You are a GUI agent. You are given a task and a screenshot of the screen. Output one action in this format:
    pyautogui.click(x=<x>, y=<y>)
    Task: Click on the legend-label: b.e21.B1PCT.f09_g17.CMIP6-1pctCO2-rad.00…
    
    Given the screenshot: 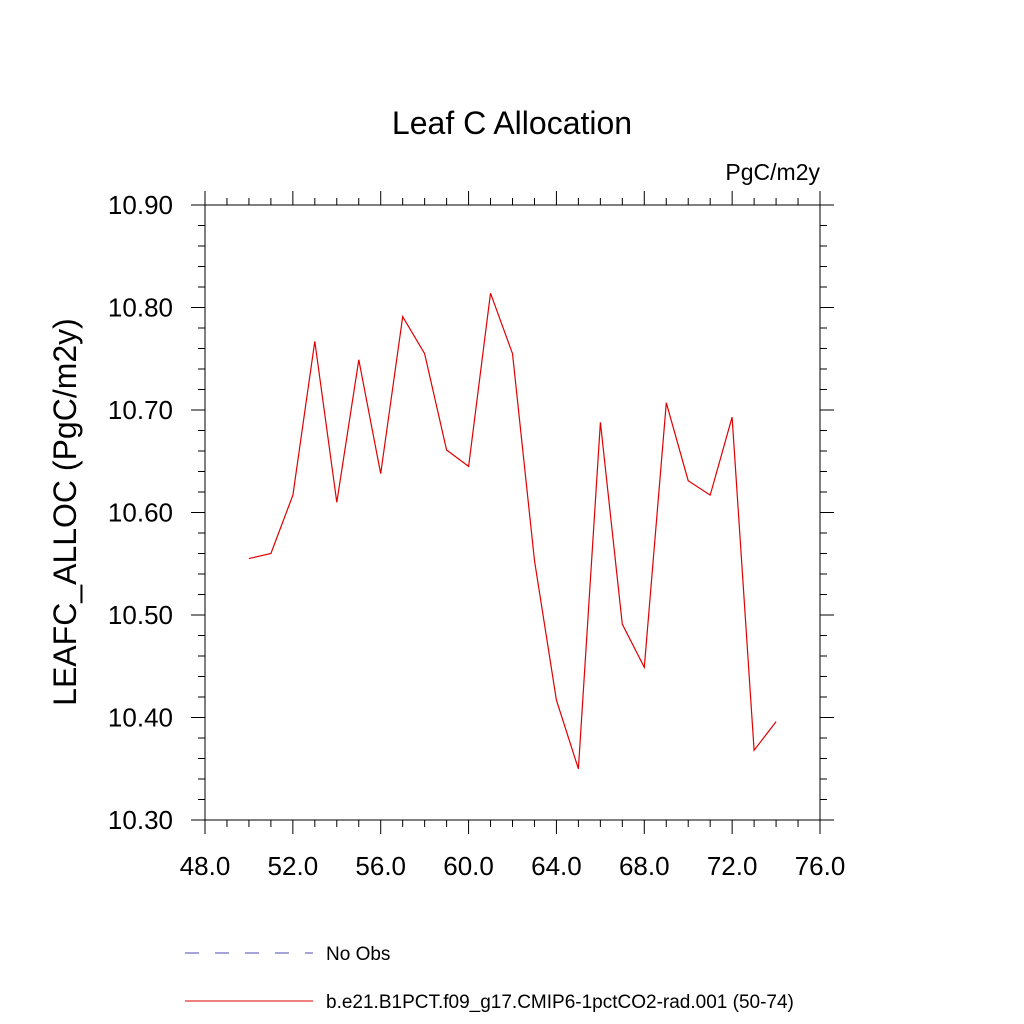 What is the action you would take?
    pyautogui.click(x=560, y=1002)
    